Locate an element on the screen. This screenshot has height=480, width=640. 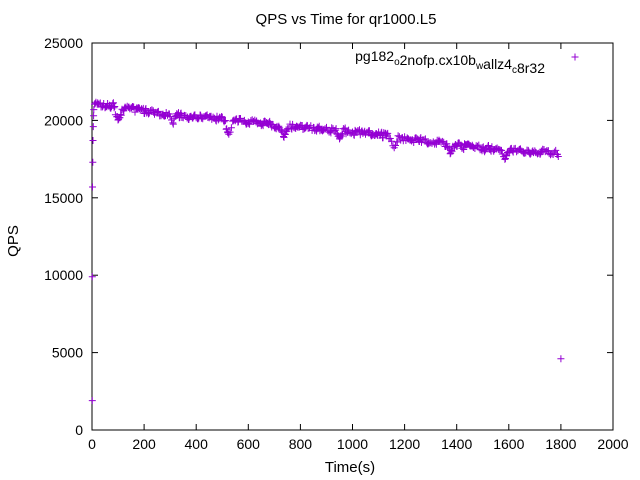
x-tick-label: 1400 is located at coordinates (456, 444).